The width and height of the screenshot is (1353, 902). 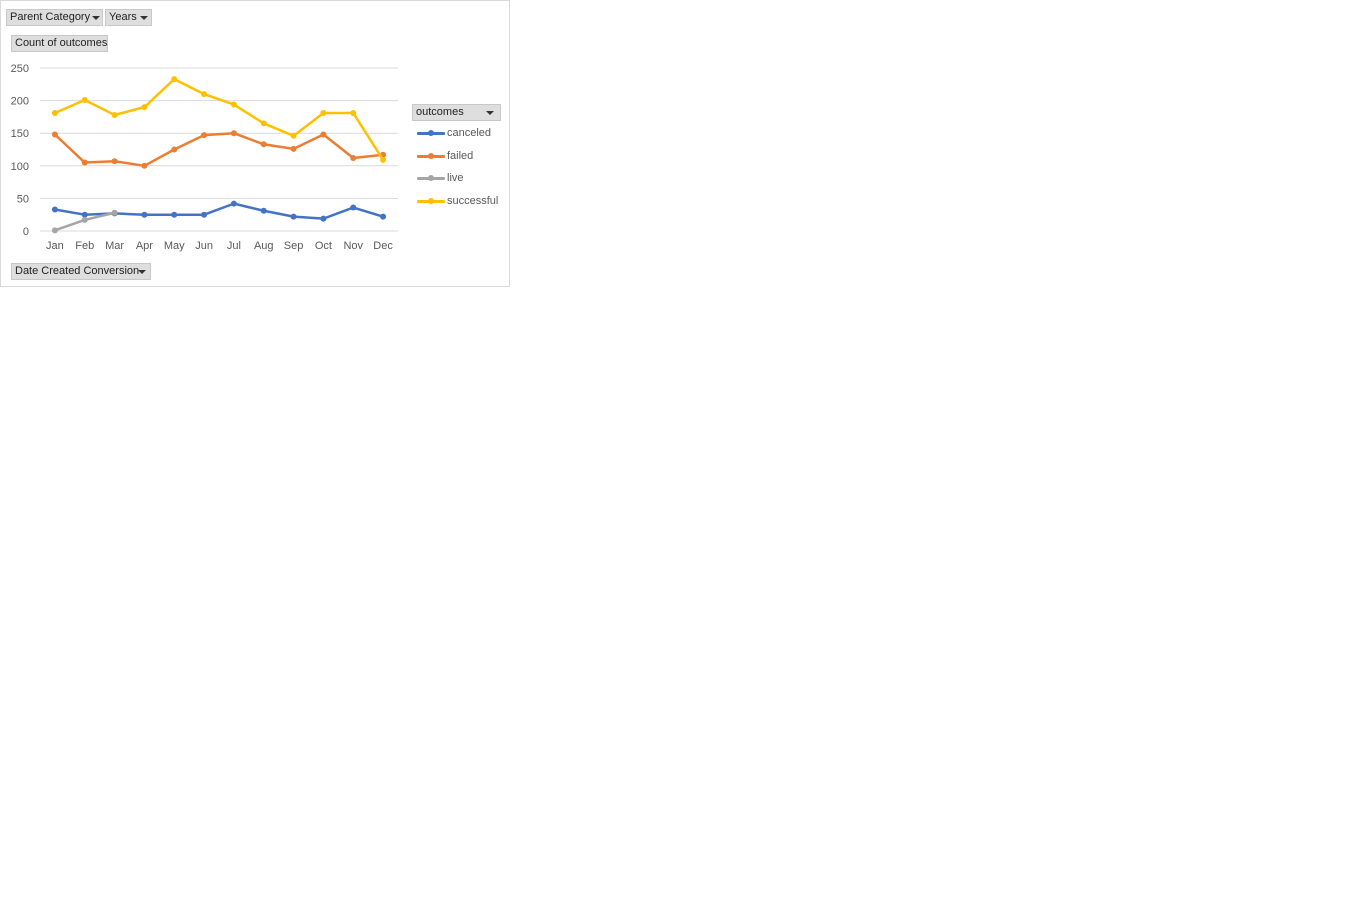 I want to click on years-filter-button: Years, so click(x=128, y=17).